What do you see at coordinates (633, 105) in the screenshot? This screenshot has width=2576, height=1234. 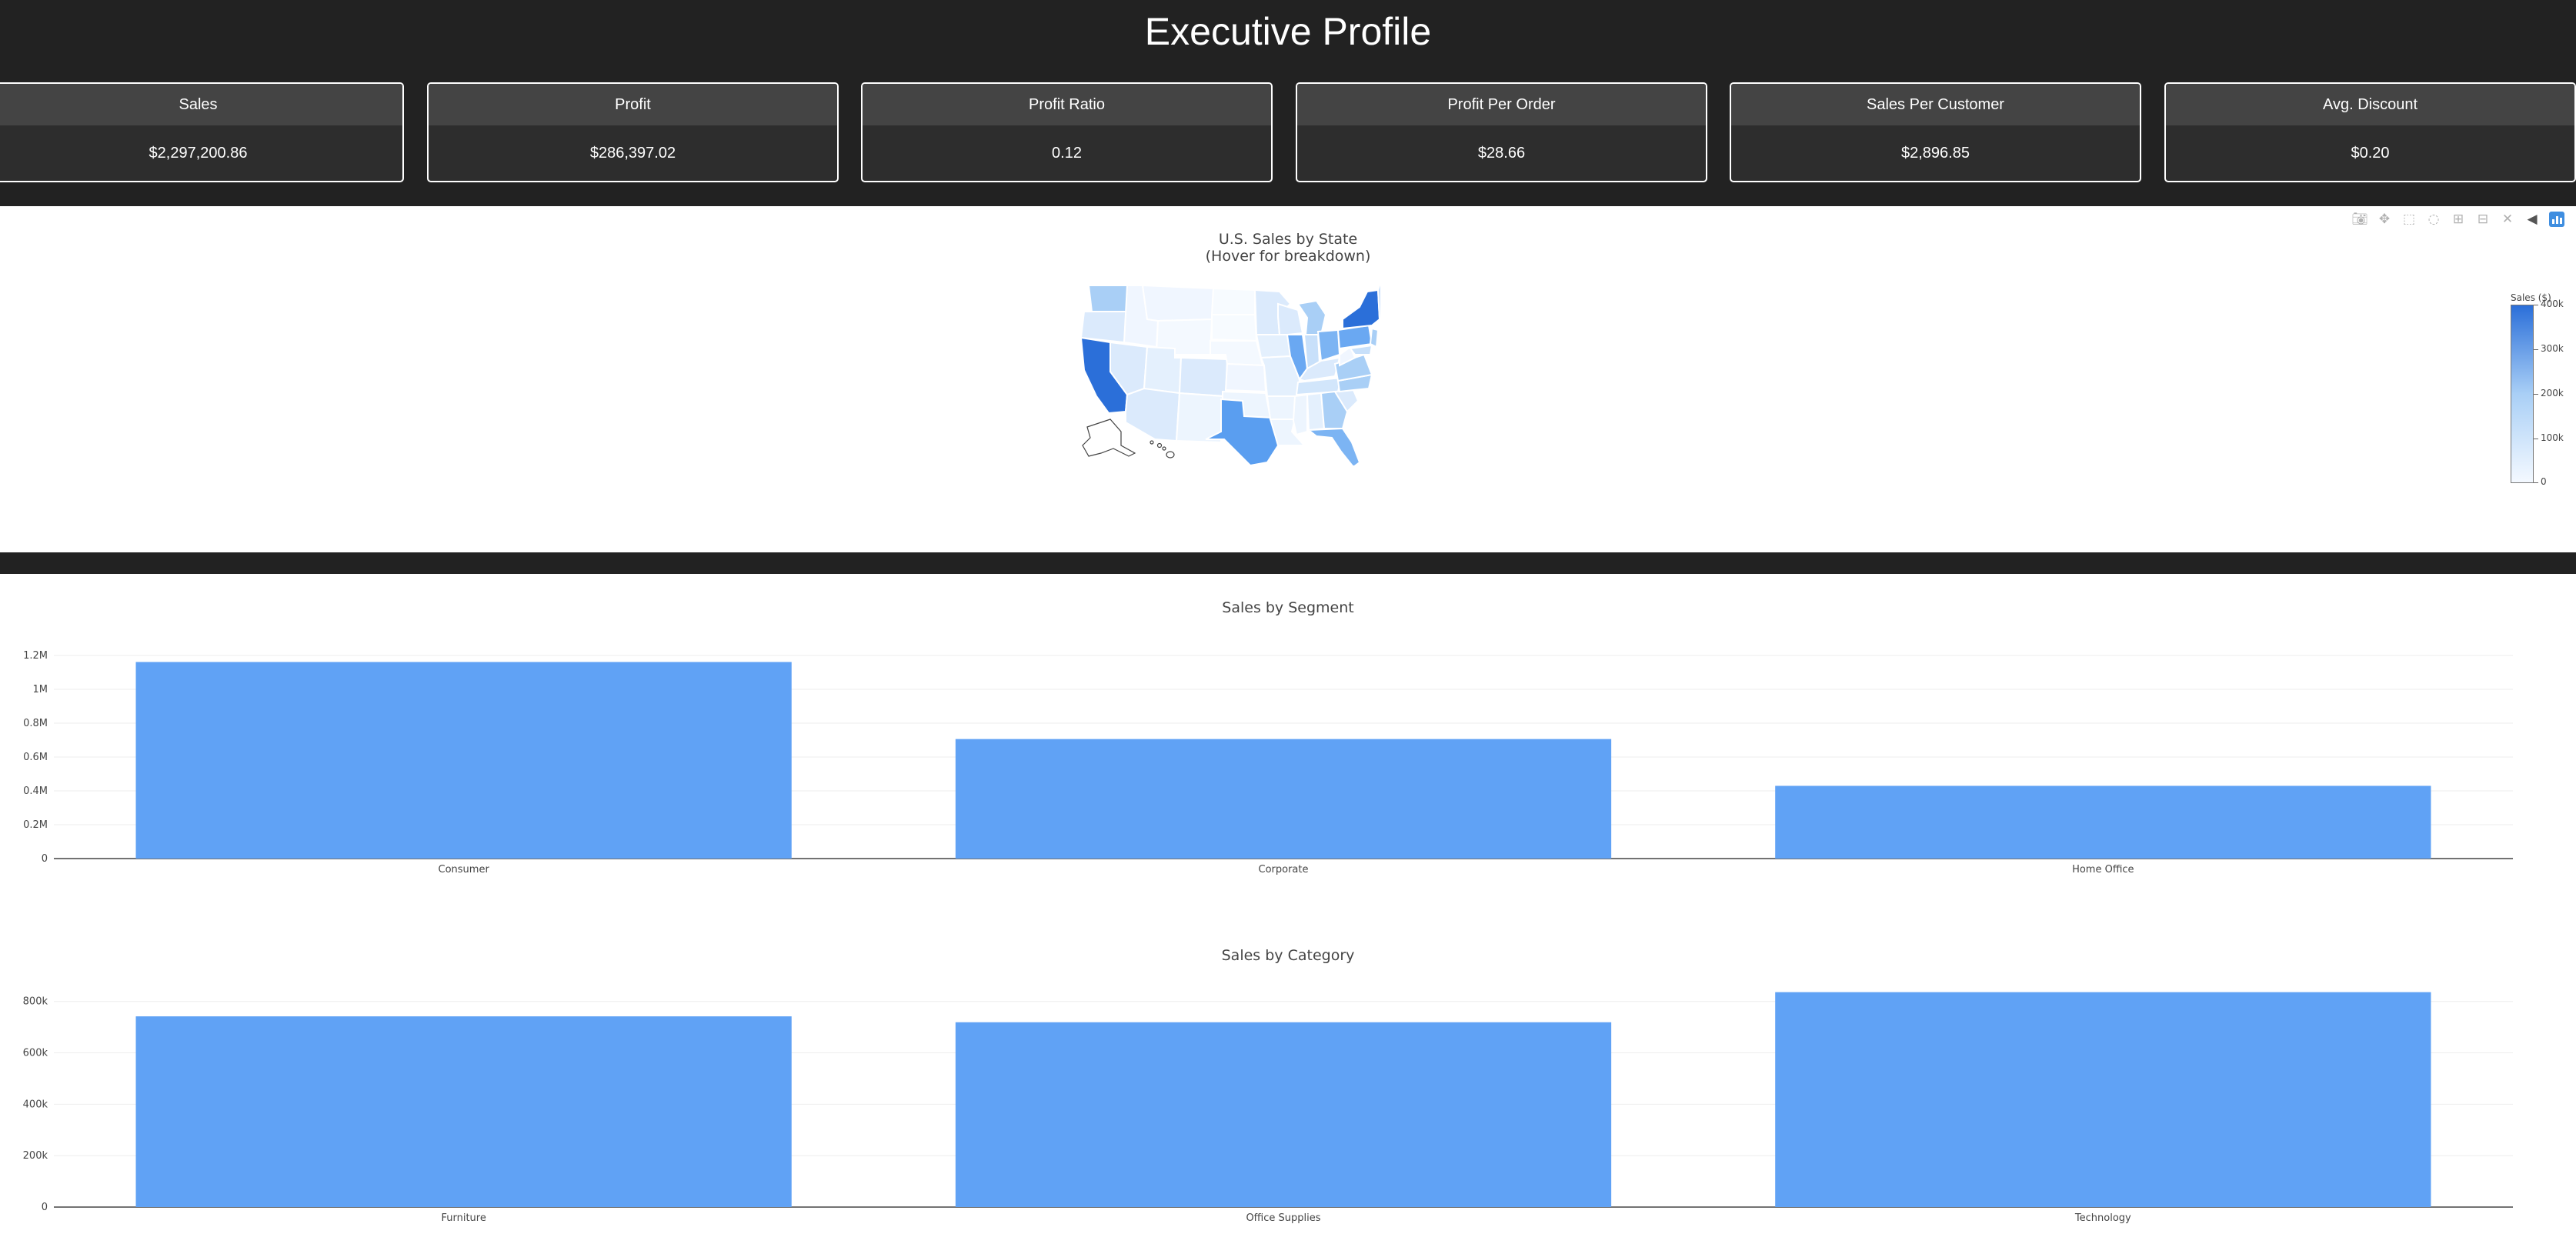 I see `kpi-label: Profit` at bounding box center [633, 105].